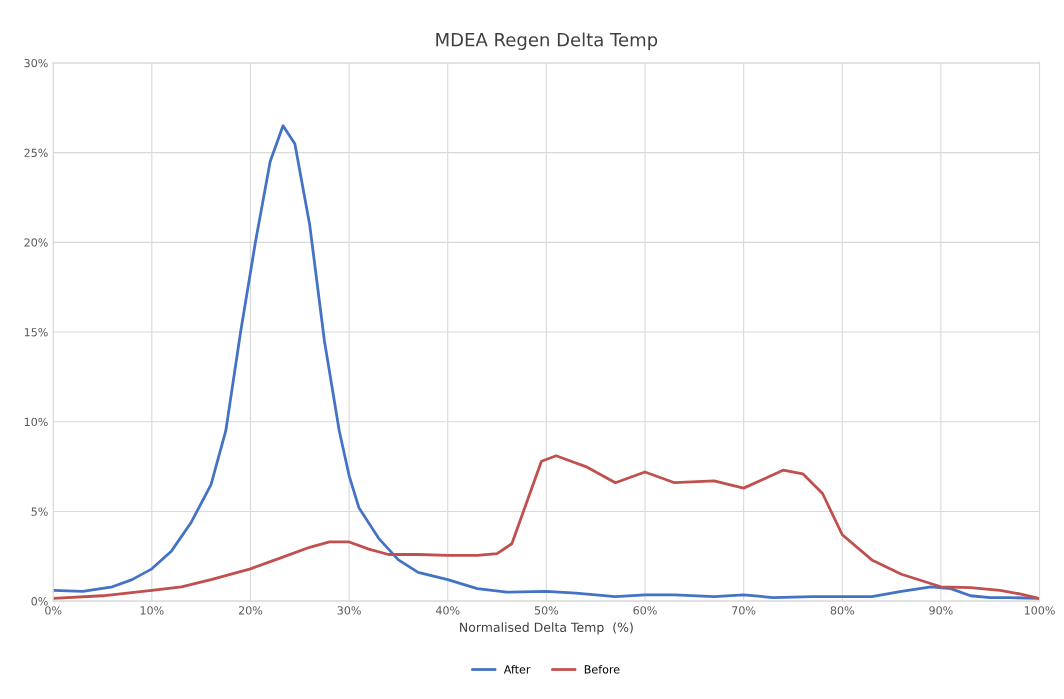 This screenshot has height=699, width=1064. Describe the element at coordinates (842, 610) in the screenshot. I see `x-tick-label: 80%` at that location.